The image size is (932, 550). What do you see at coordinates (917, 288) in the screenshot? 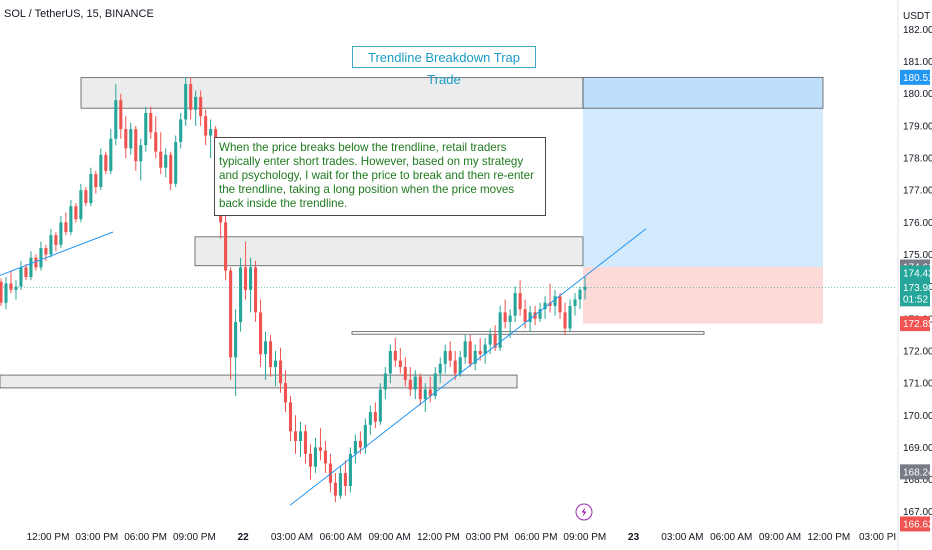
I see `price-tag-label: 173.98` at bounding box center [917, 288].